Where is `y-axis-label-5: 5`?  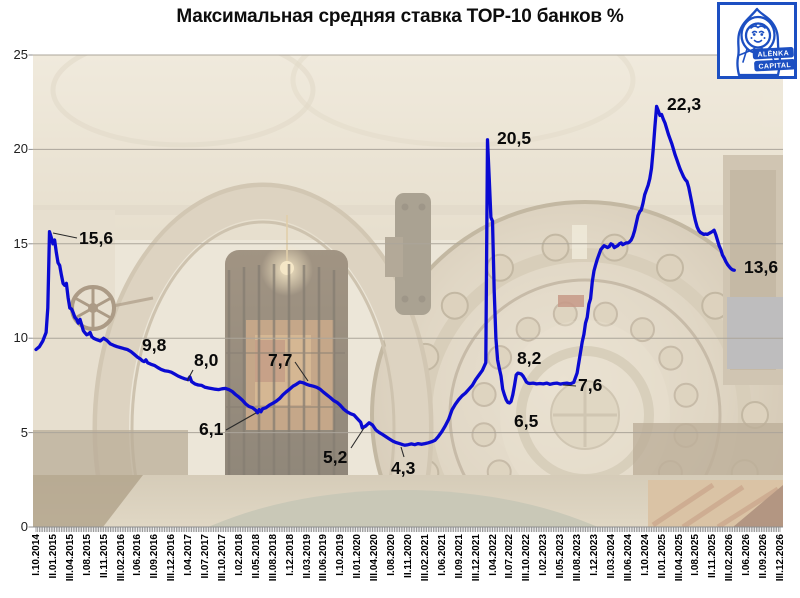
y-axis-label-5: 5 is located at coordinates (24, 432).